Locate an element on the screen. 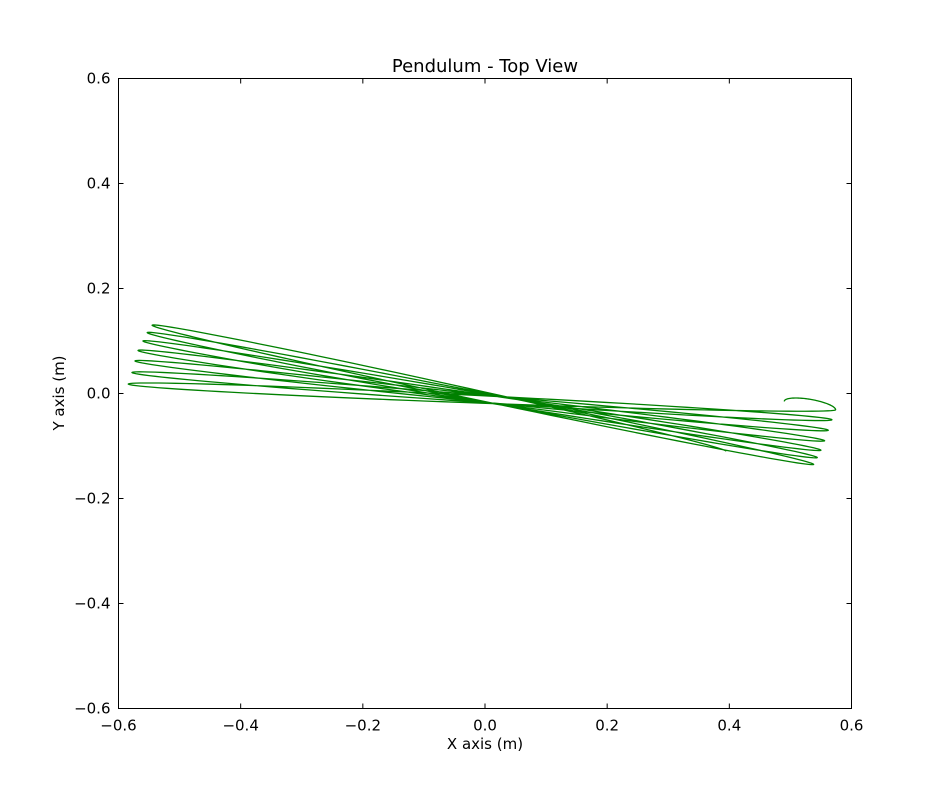 This screenshot has height=788, width=946. x-tick-label: 0.0 is located at coordinates (485, 726).